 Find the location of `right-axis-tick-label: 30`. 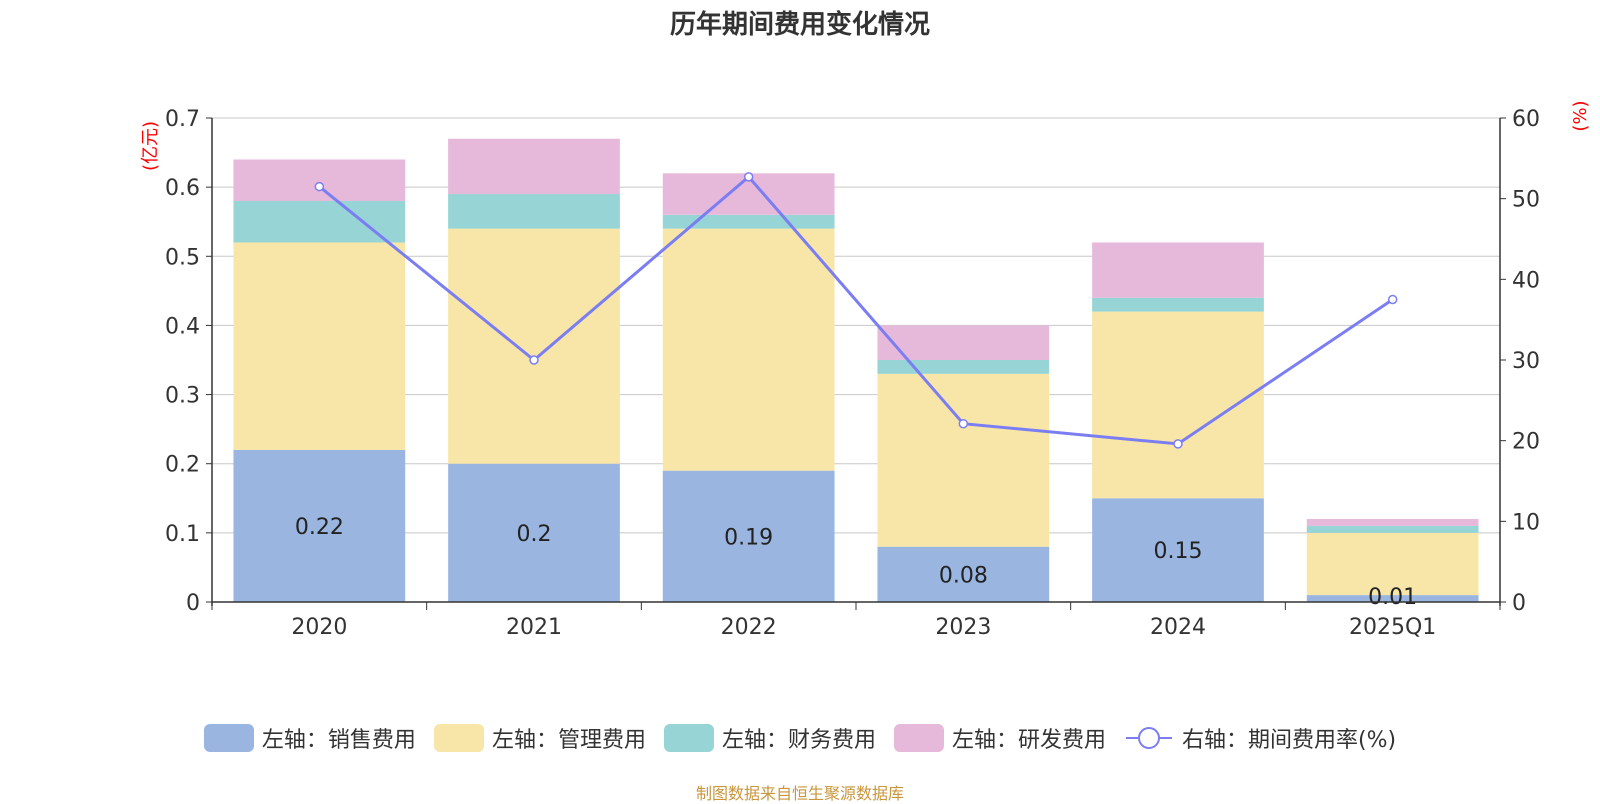

right-axis-tick-label: 30 is located at coordinates (1526, 361).